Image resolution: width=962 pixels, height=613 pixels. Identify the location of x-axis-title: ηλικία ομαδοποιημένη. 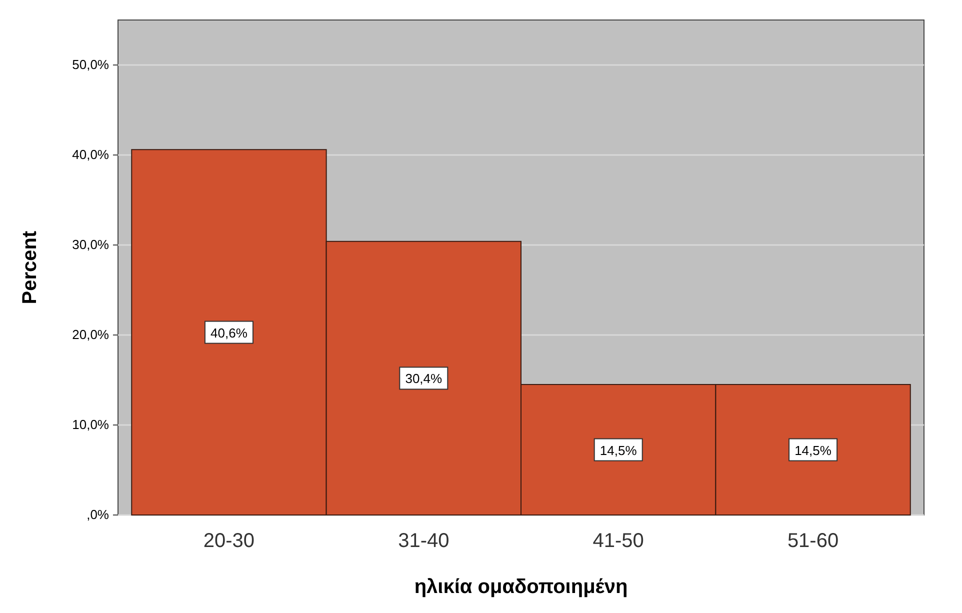
(521, 587).